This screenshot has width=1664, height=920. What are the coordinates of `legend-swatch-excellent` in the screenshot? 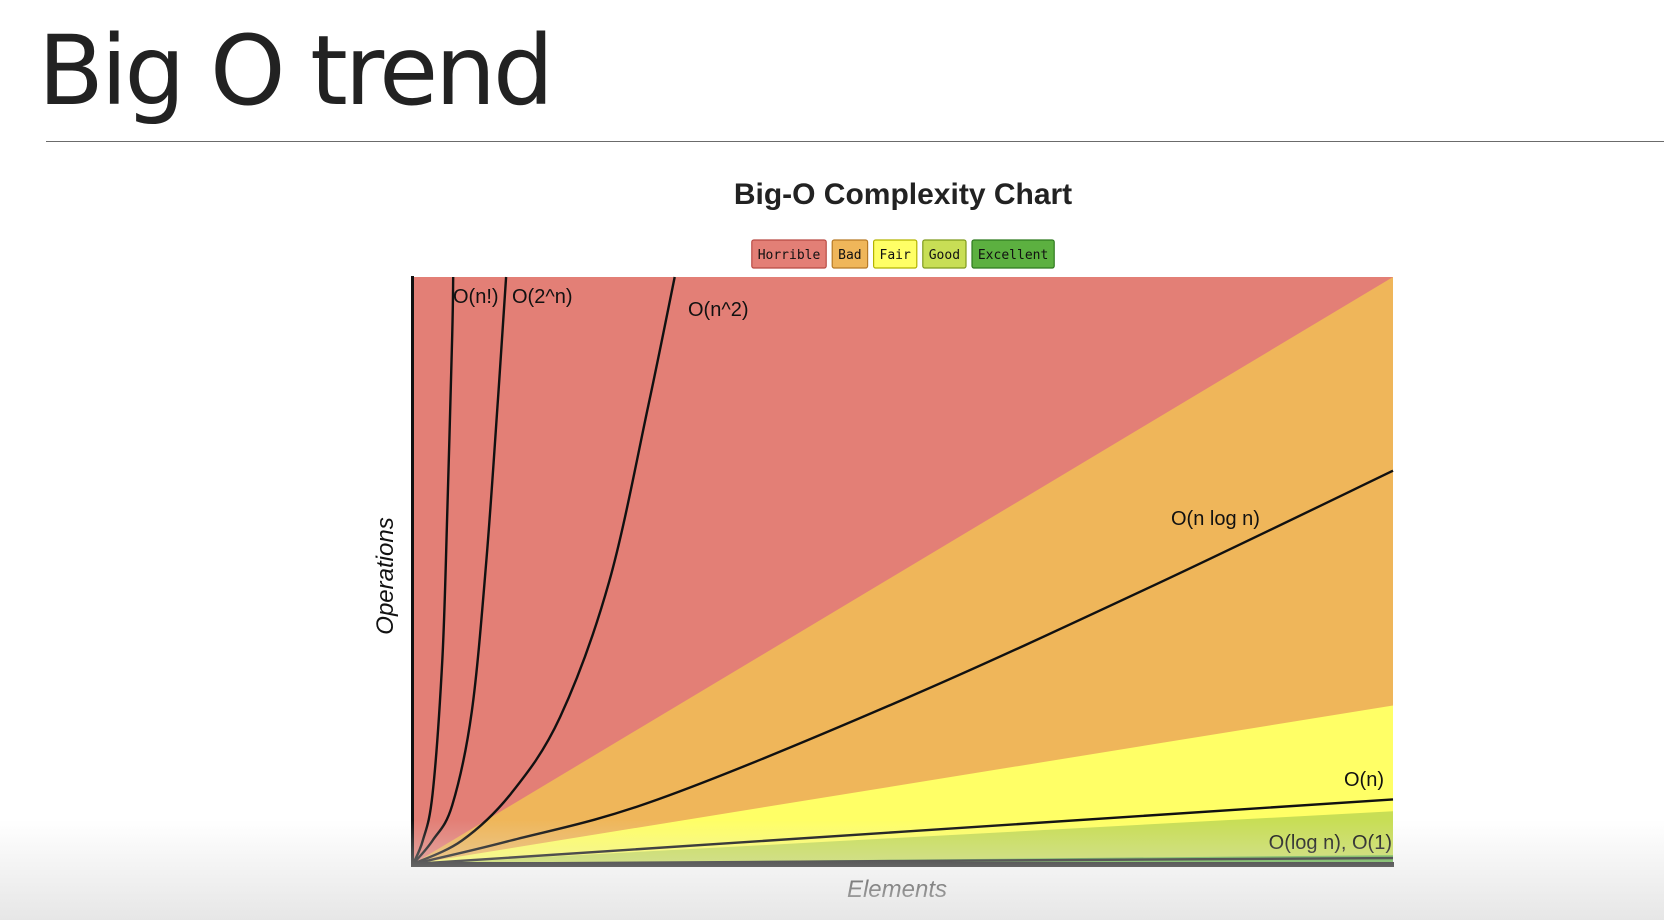 It's located at (1013, 254).